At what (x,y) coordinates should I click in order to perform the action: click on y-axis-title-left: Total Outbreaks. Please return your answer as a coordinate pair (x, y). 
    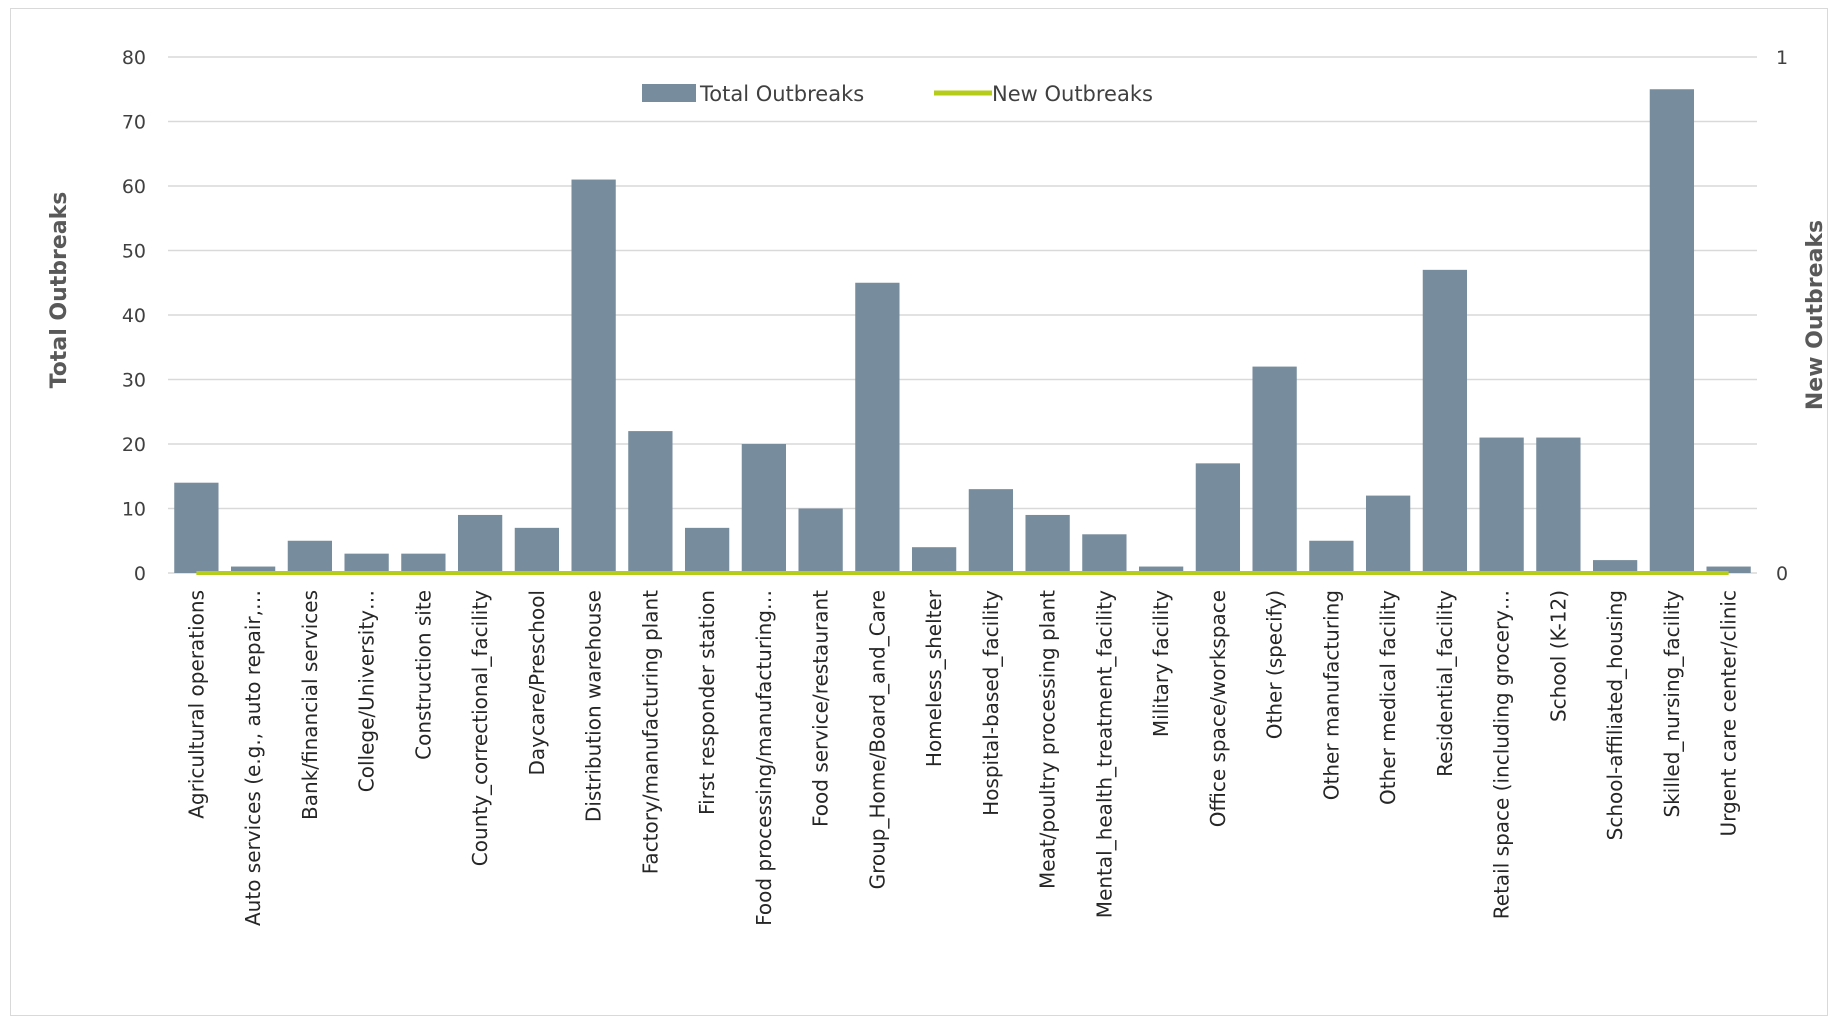
    Looking at the image, I should click on (59, 290).